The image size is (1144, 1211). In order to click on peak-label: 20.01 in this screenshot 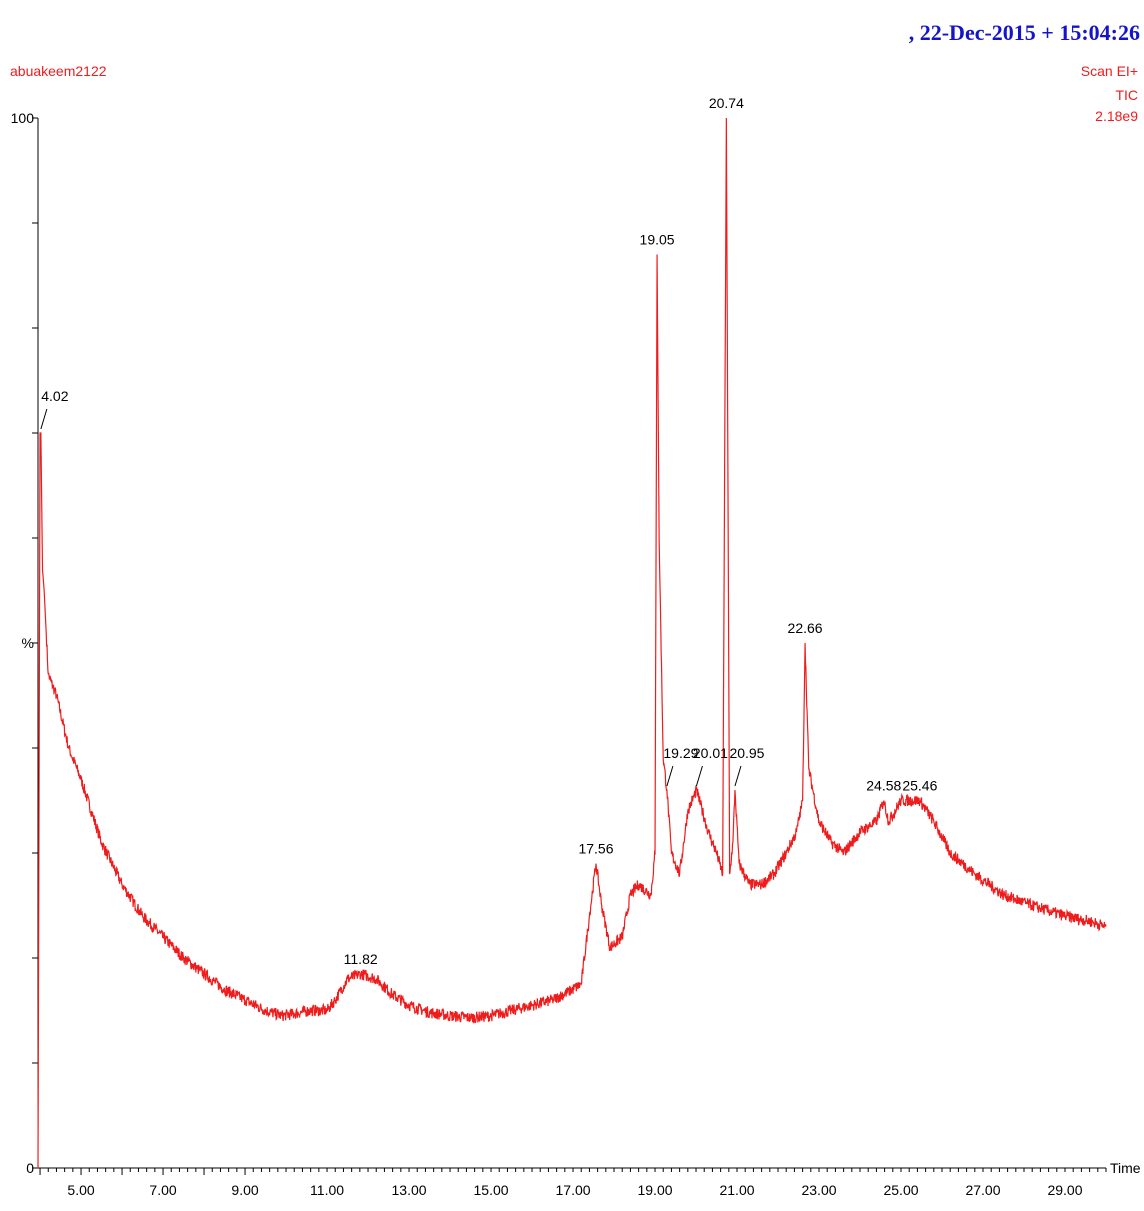, I will do `click(710, 753)`.